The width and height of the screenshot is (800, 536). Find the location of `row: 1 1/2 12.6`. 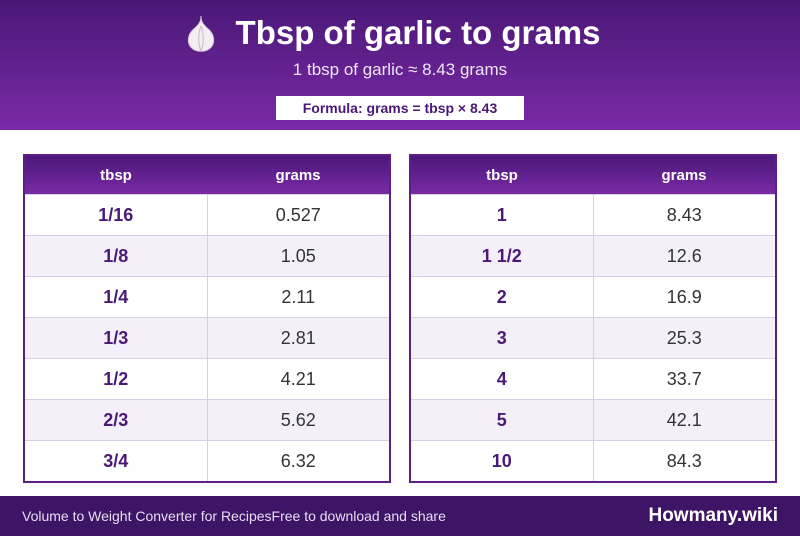

row: 1 1/2 12.6 is located at coordinates (593, 255).